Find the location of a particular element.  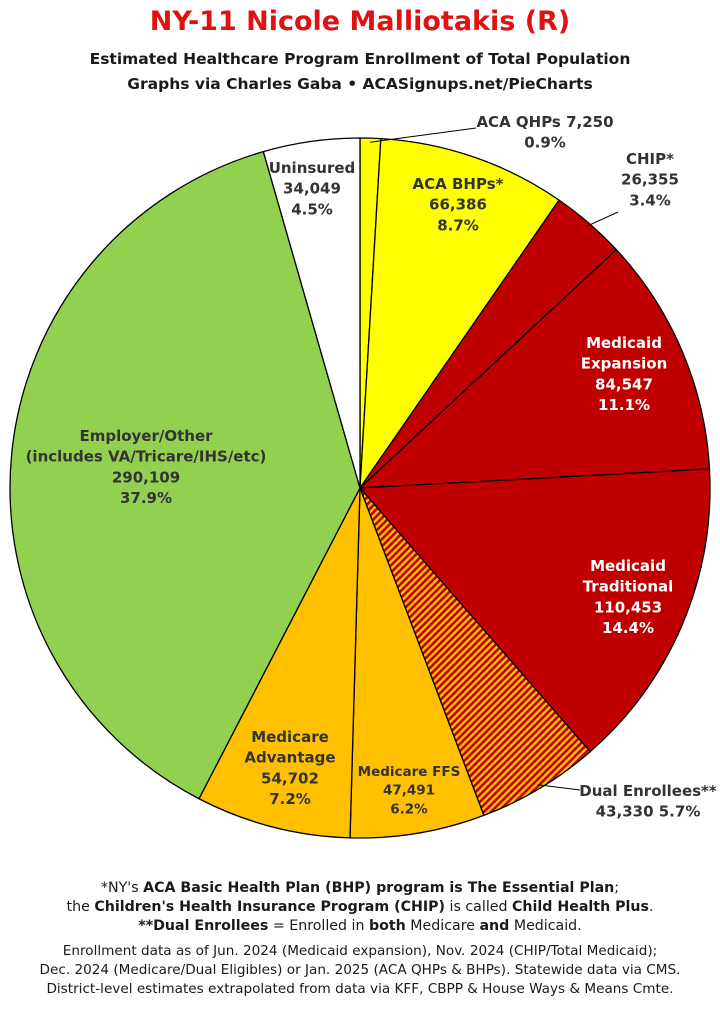

slice-label-dual-enrollees: Dual Enrollees** 43,330 5.7% is located at coordinates (648, 801).